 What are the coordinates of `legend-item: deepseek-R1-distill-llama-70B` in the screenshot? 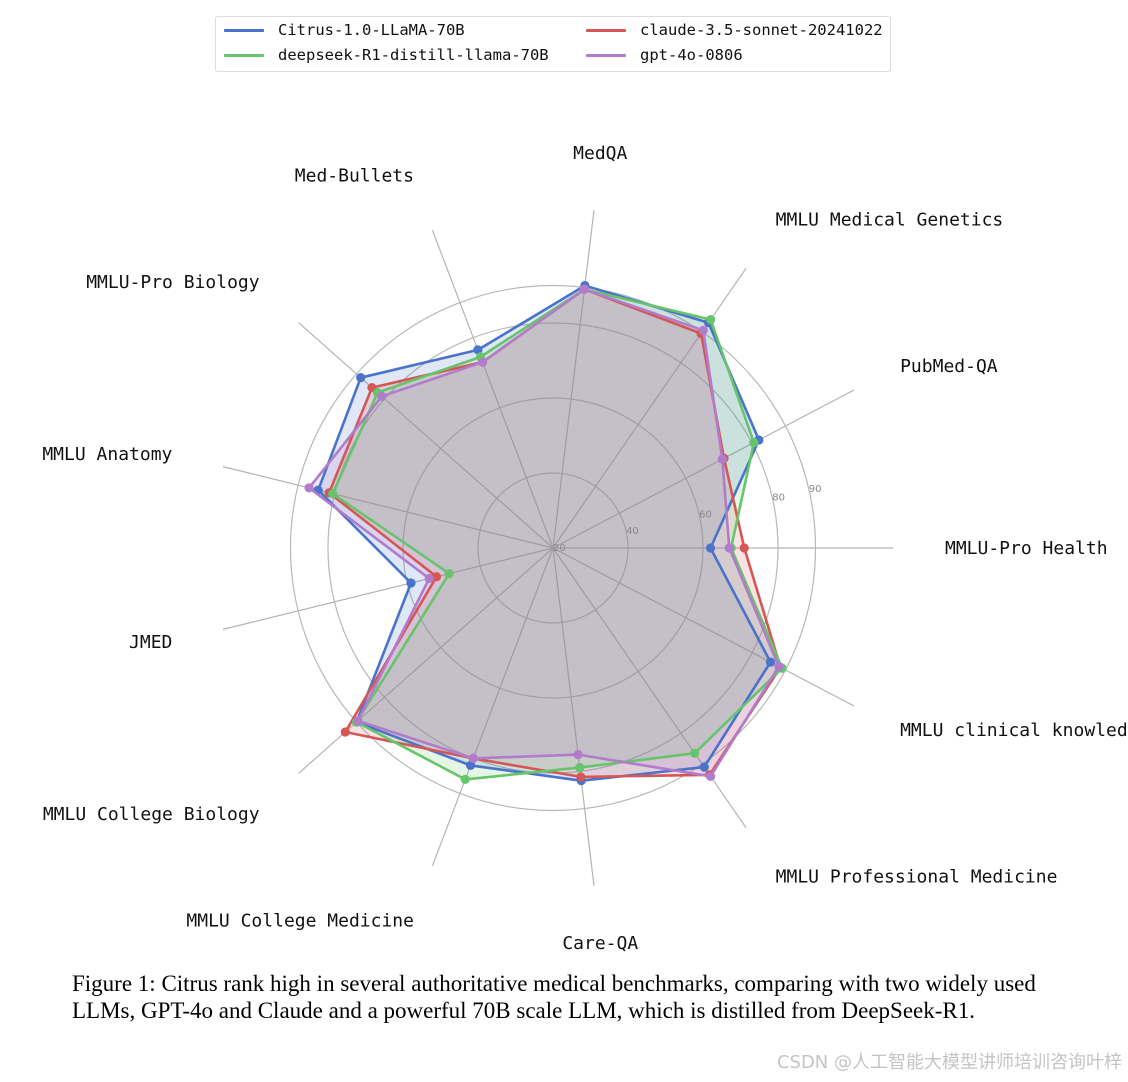 It's located at (386, 55).